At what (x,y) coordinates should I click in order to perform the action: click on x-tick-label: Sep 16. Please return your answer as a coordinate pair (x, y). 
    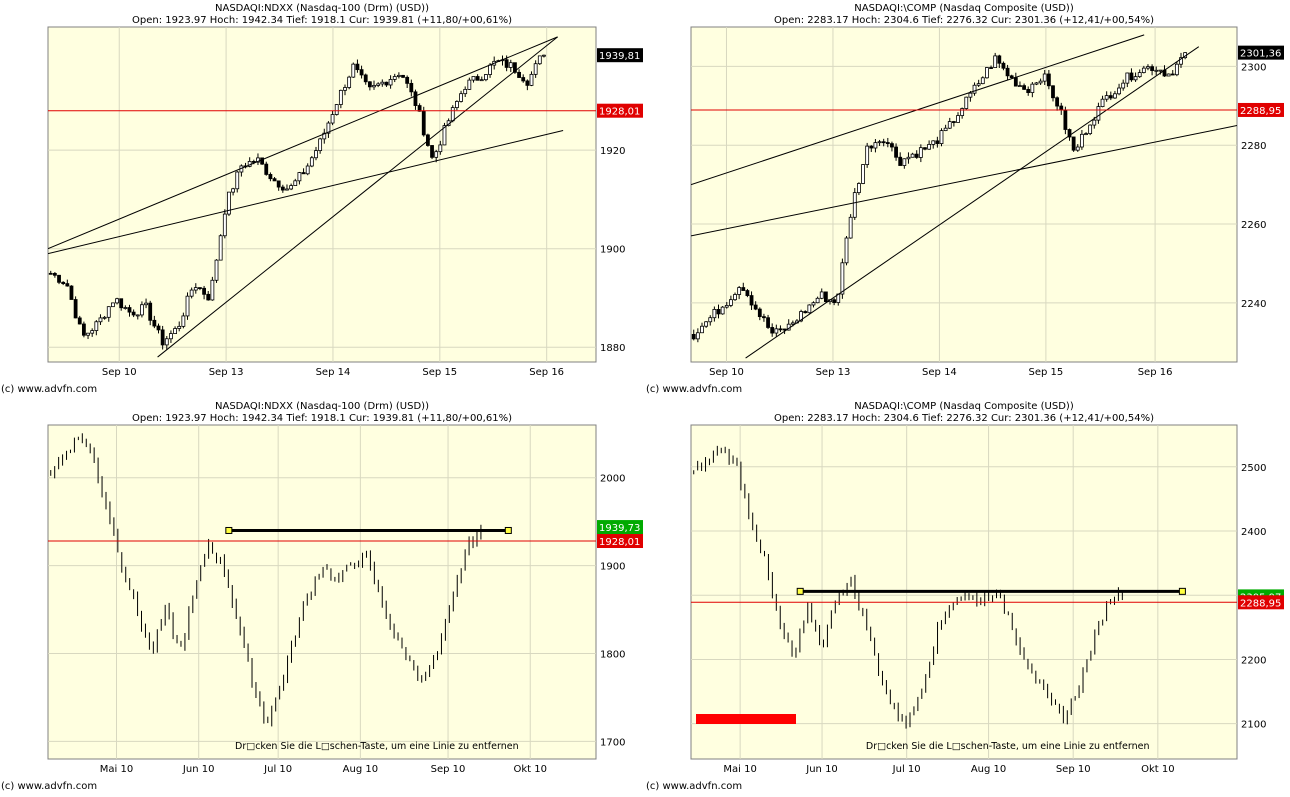
    Looking at the image, I should click on (1155, 372).